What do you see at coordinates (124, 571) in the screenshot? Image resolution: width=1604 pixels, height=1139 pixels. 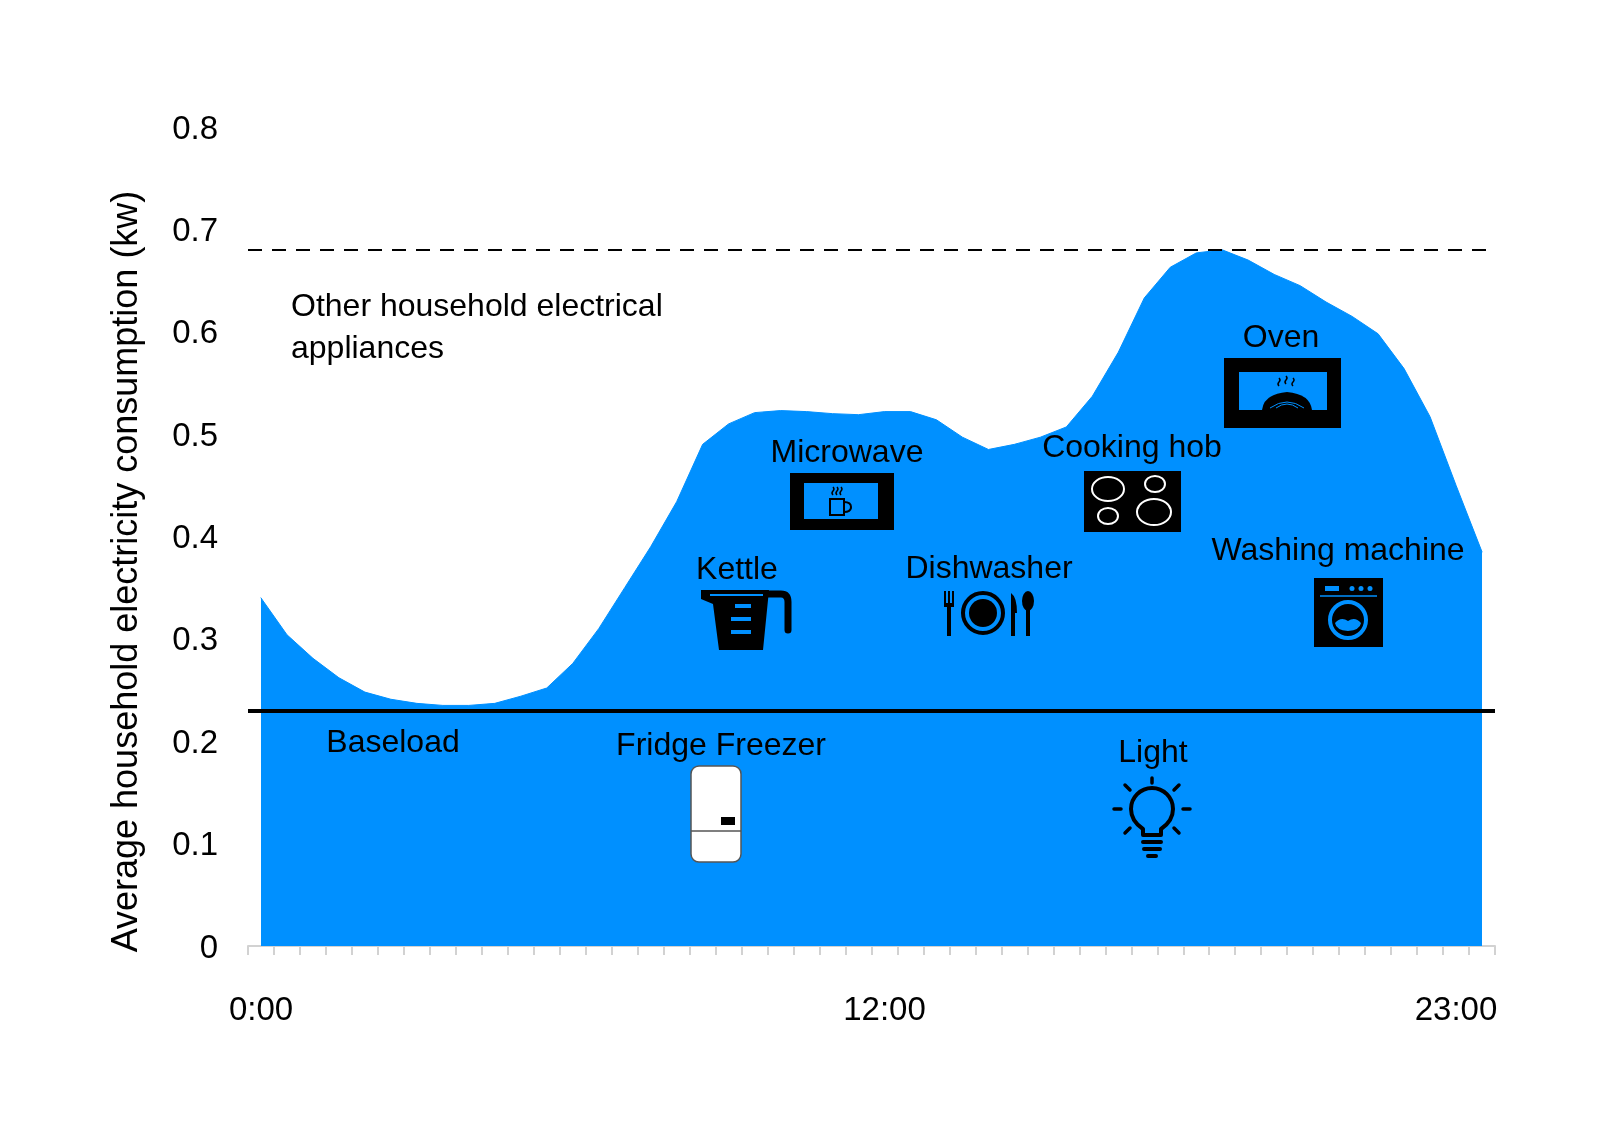 I see `y-axis-title: Average household electricity consumption (kw)` at bounding box center [124, 571].